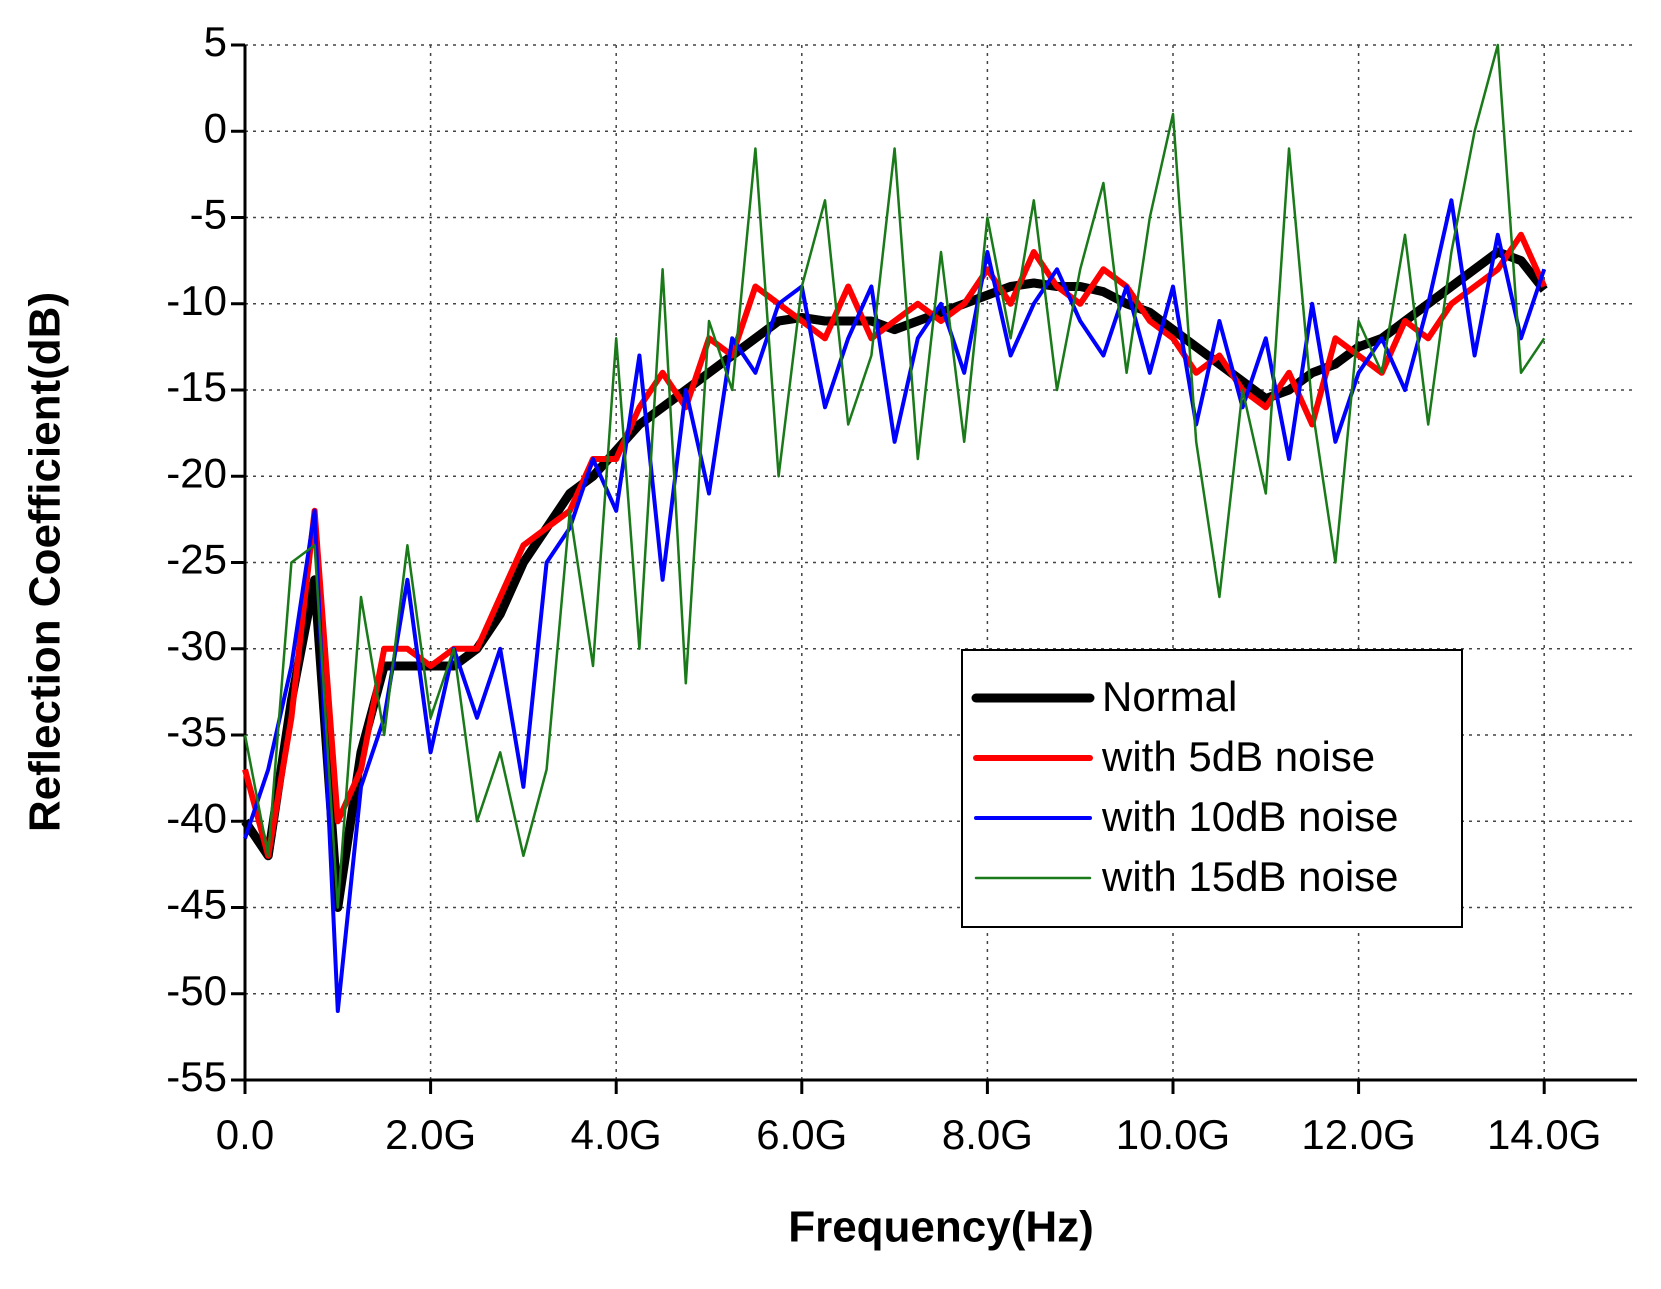 This screenshot has width=1661, height=1289. Describe the element at coordinates (430, 1134) in the screenshot. I see `x-tick-label: 2.0G` at that location.